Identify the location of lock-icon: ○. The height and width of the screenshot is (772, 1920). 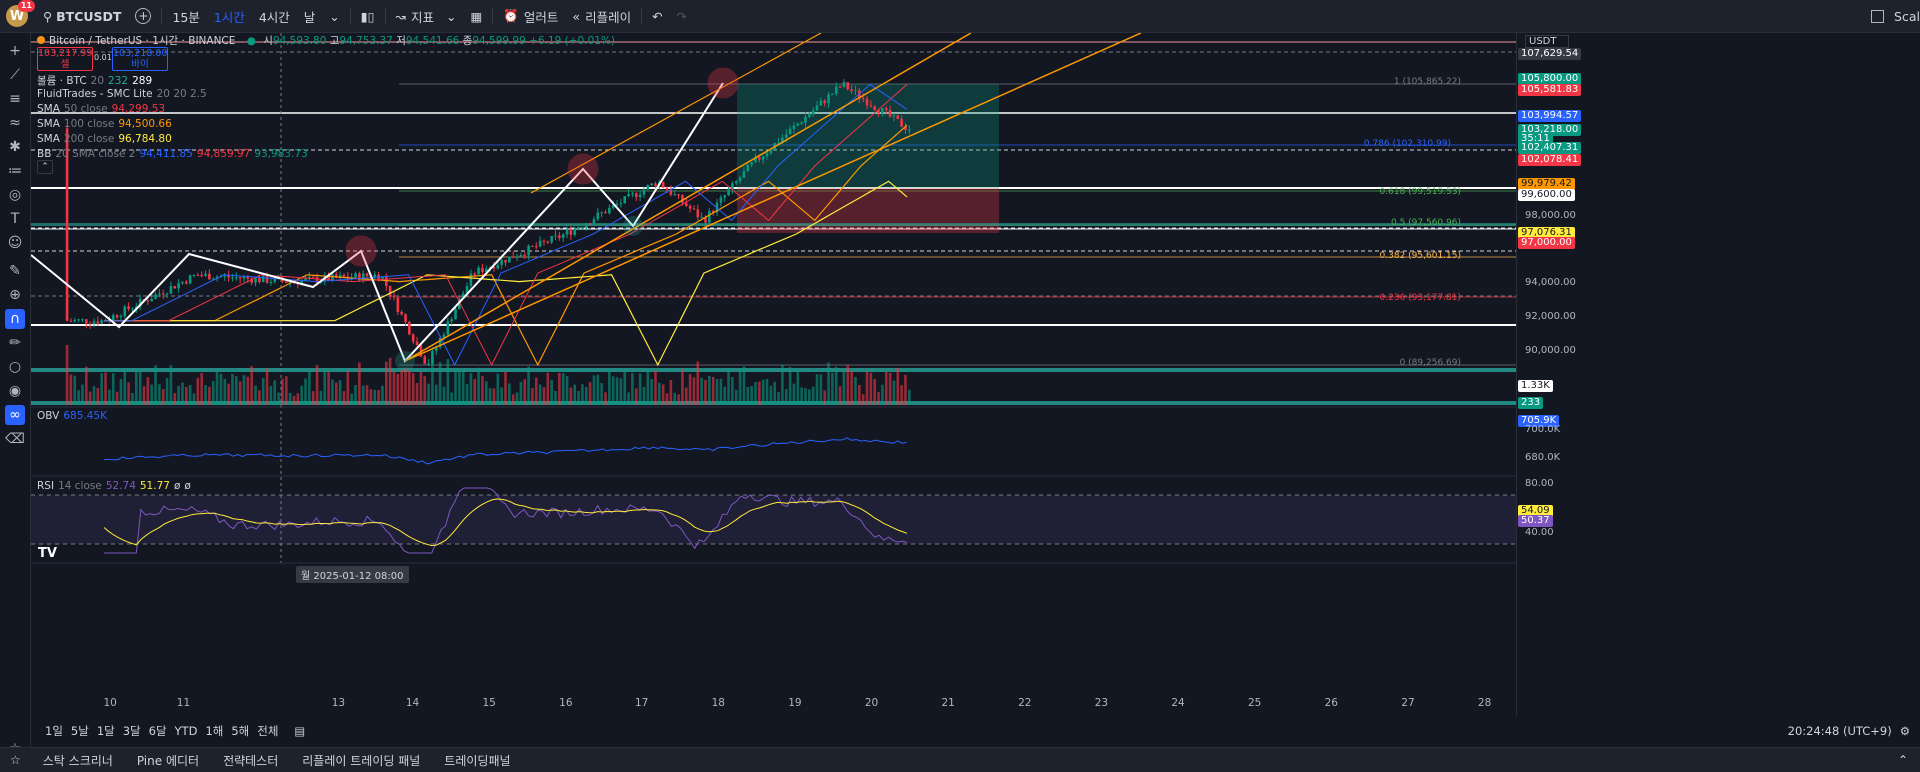
(15, 367).